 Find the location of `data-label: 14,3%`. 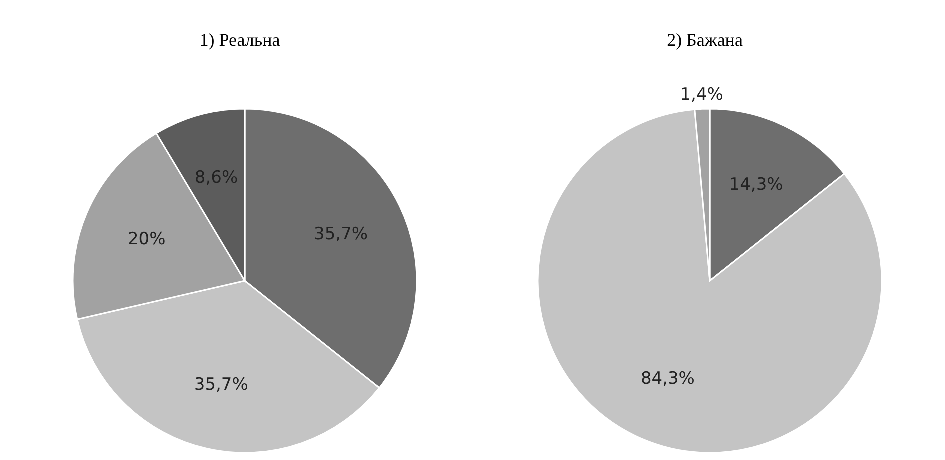

data-label: 14,3% is located at coordinates (756, 184).